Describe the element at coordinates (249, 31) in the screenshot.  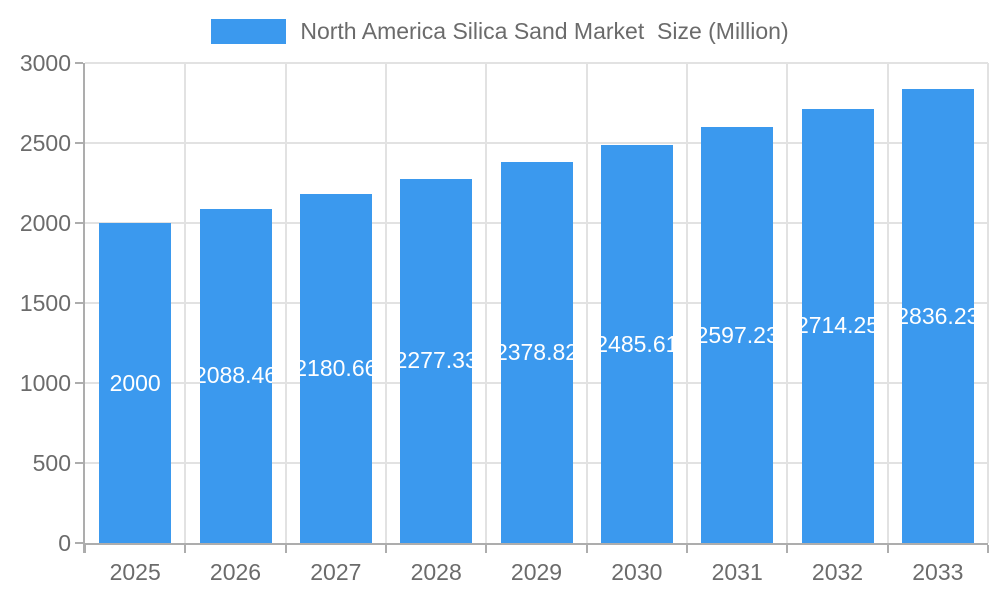
I see `legend-swatch` at that location.